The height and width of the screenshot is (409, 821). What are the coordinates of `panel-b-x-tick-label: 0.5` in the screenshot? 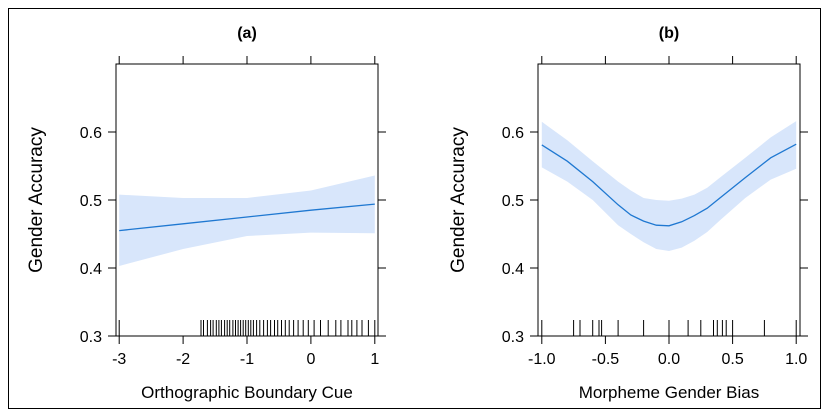 It's located at (732, 359).